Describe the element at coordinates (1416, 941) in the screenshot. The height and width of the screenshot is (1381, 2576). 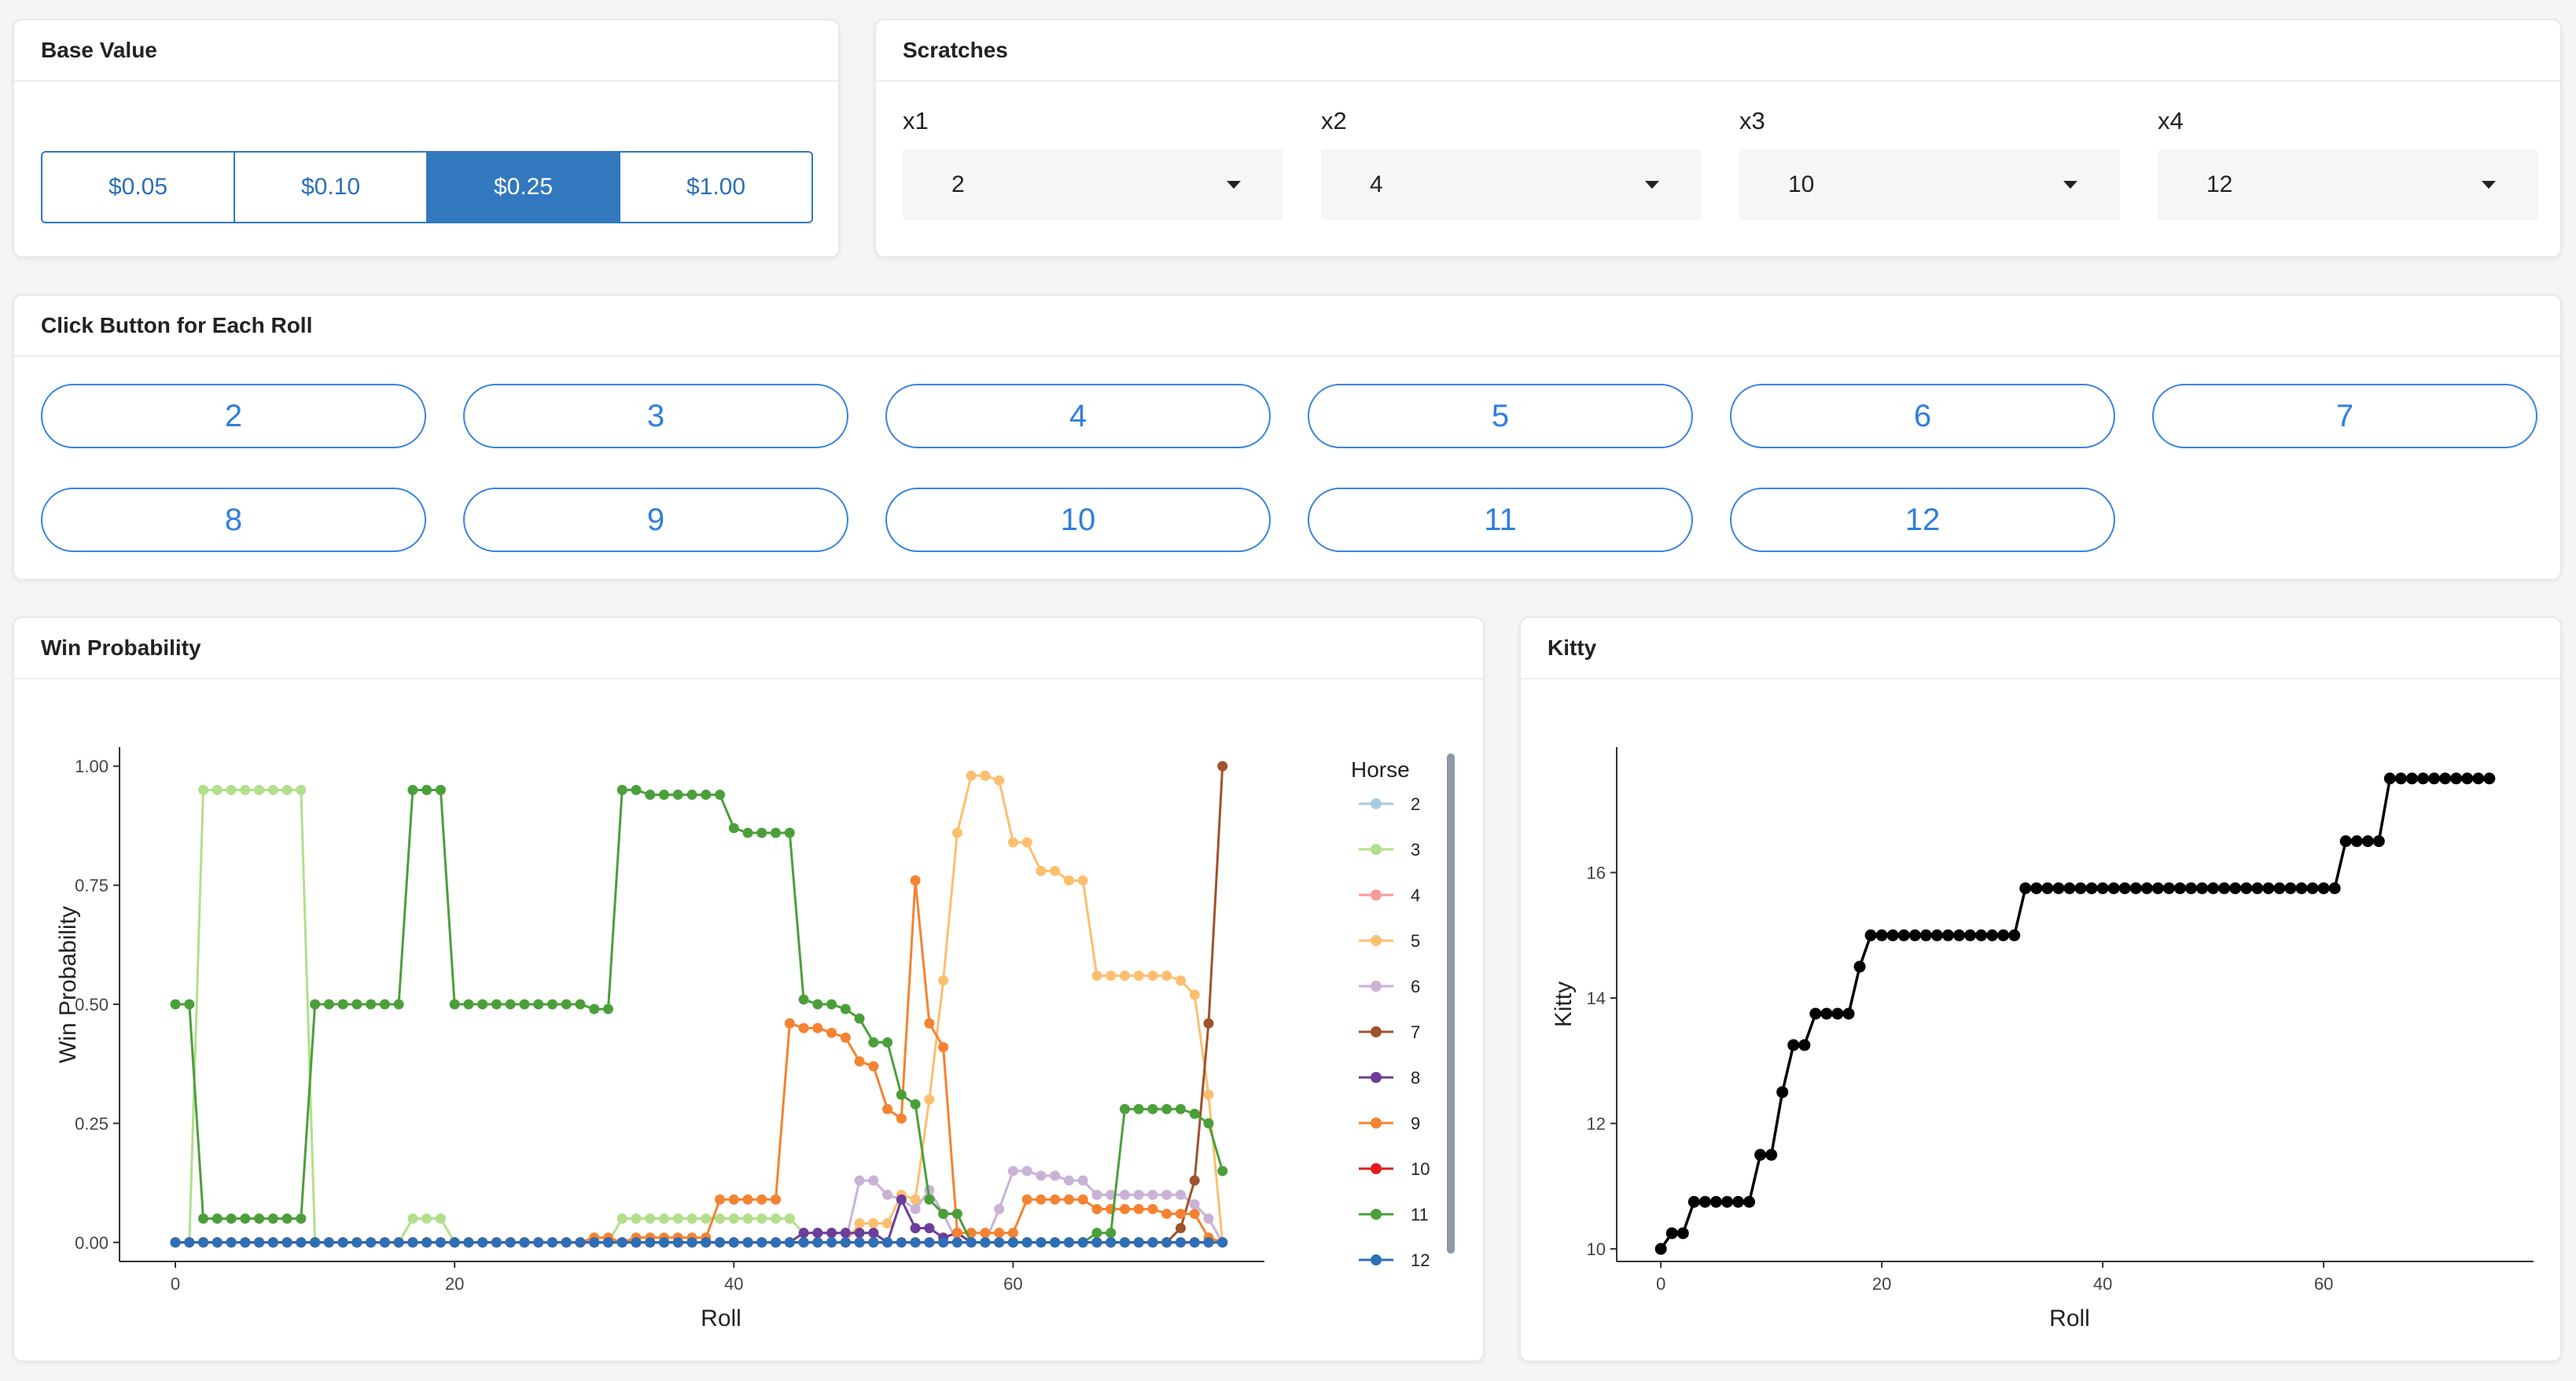
I see `legend-label: 5` at that location.